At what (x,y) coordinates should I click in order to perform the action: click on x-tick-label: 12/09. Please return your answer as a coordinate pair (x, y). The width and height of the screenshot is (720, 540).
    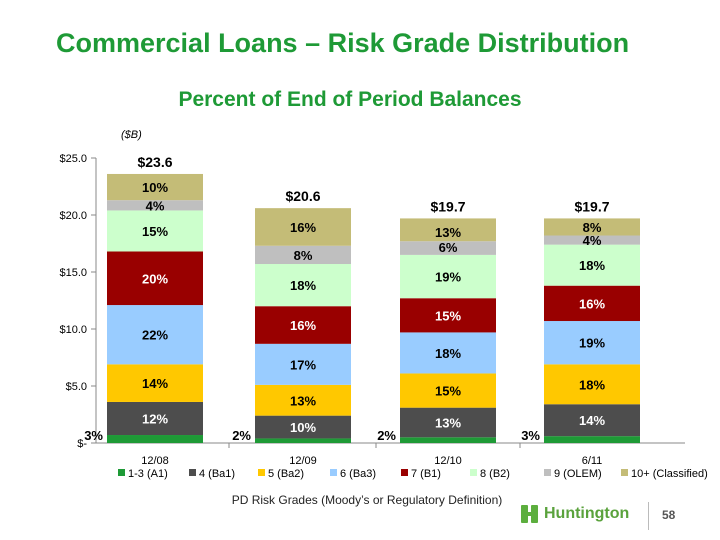
    Looking at the image, I should click on (303, 461).